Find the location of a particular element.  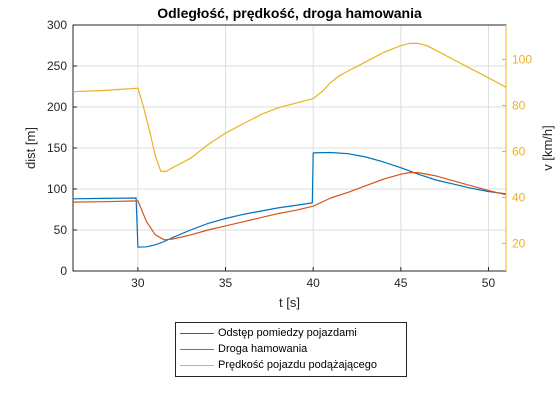

chart-title: Odległość, prędkość, droga hamowania is located at coordinates (289, 13).